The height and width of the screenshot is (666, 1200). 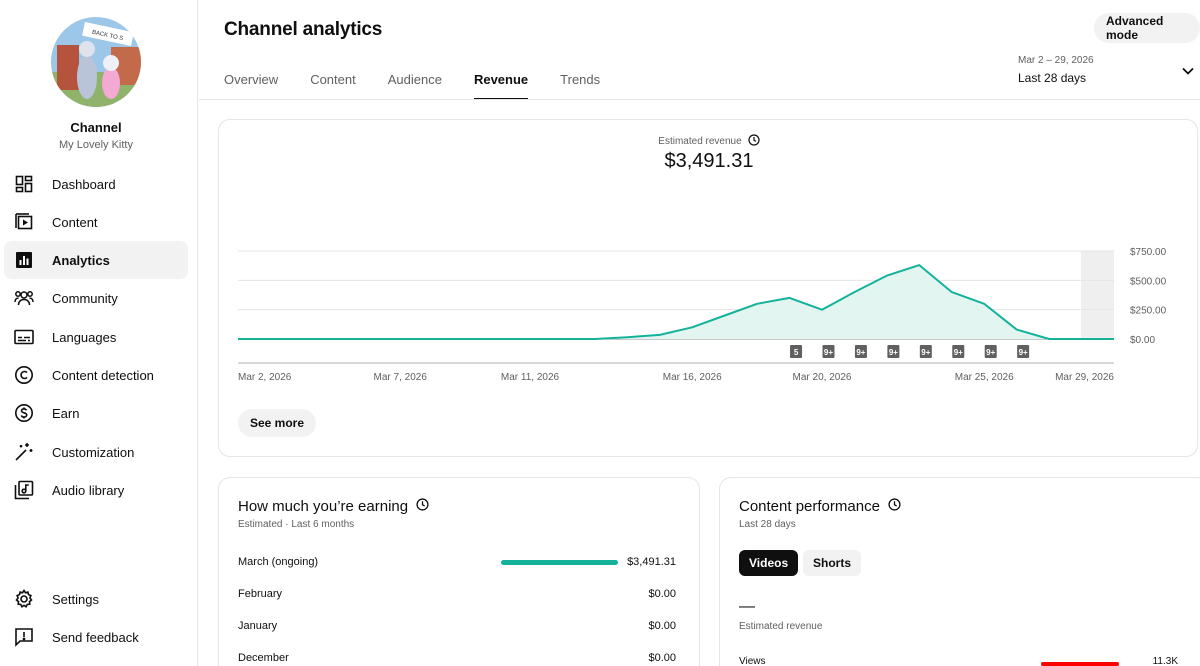 What do you see at coordinates (530, 377) in the screenshot?
I see `chart-x-tick-label: Mar 11, 2026` at bounding box center [530, 377].